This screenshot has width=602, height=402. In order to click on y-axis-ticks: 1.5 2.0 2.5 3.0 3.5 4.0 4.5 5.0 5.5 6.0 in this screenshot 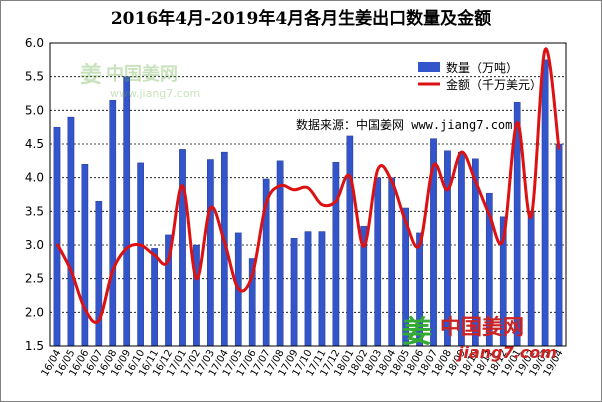, I will do `click(34, 194)`.